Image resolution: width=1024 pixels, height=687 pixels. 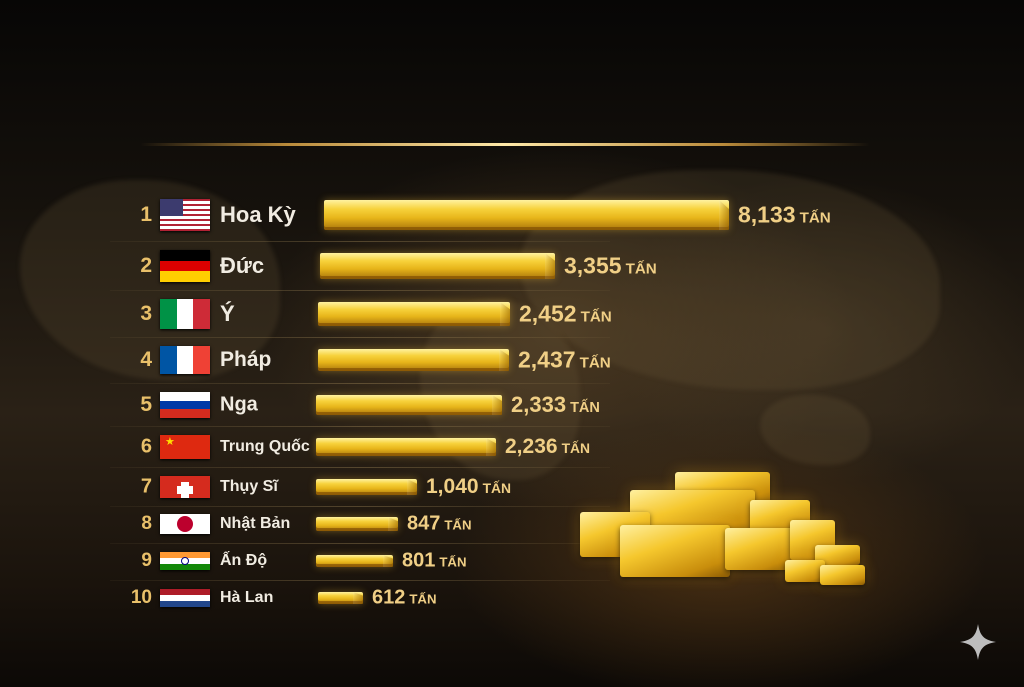 What do you see at coordinates (512, 111) in the screenshot?
I see `title-line-2: TRỮ LƯỢNG VÀNG LỚN NHẤT THẾ GIỚI` at bounding box center [512, 111].